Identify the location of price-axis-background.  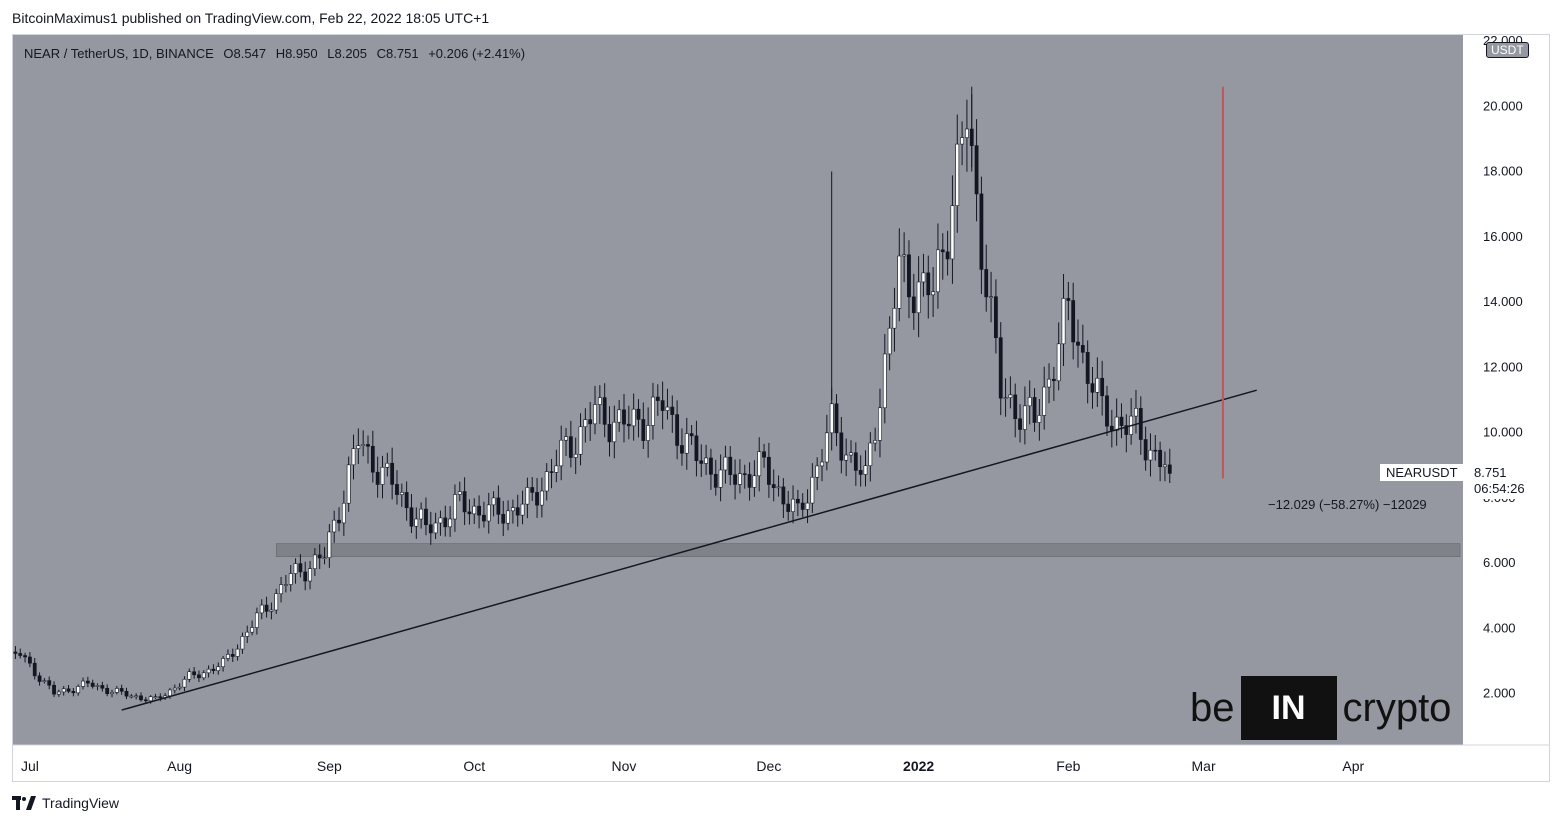
(1506, 408).